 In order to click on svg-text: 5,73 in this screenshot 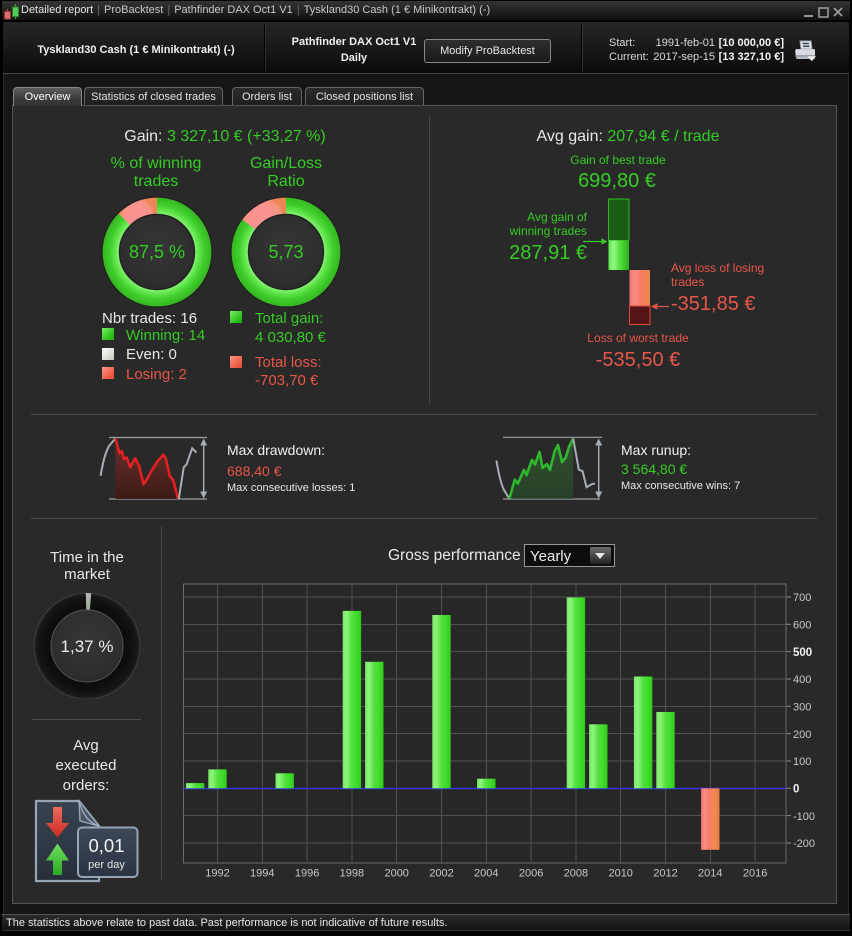, I will do `click(285, 252)`.